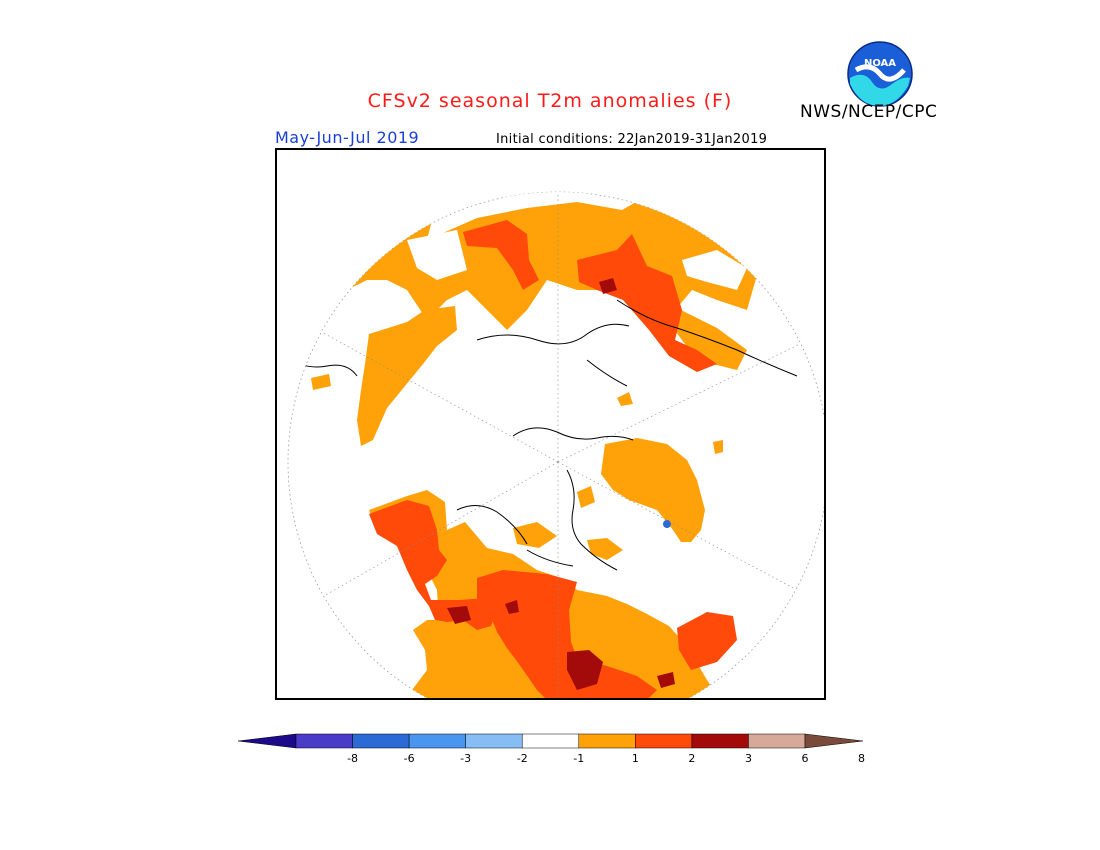 Image resolution: width=1100 pixels, height=850 pixels. Describe the element at coordinates (805, 758) in the screenshot. I see `colorbar-tick-label: 6` at that location.